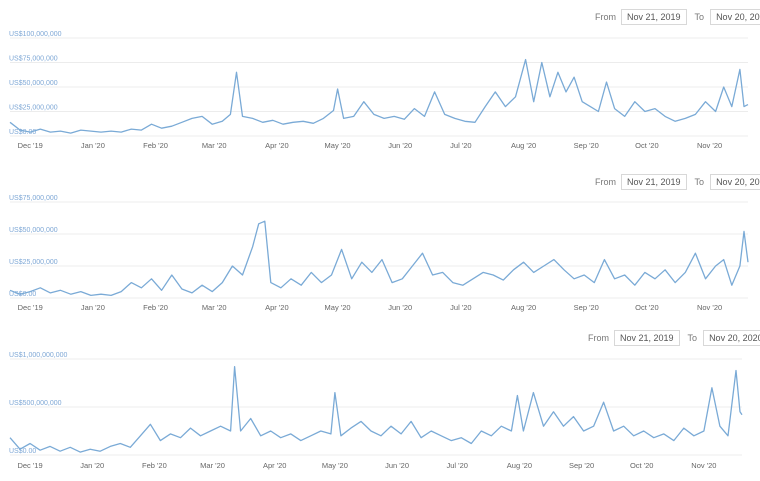  I want to click on date-range-3: From Nov 21, 2019 To Nov 20, 2020, so click(674, 338).